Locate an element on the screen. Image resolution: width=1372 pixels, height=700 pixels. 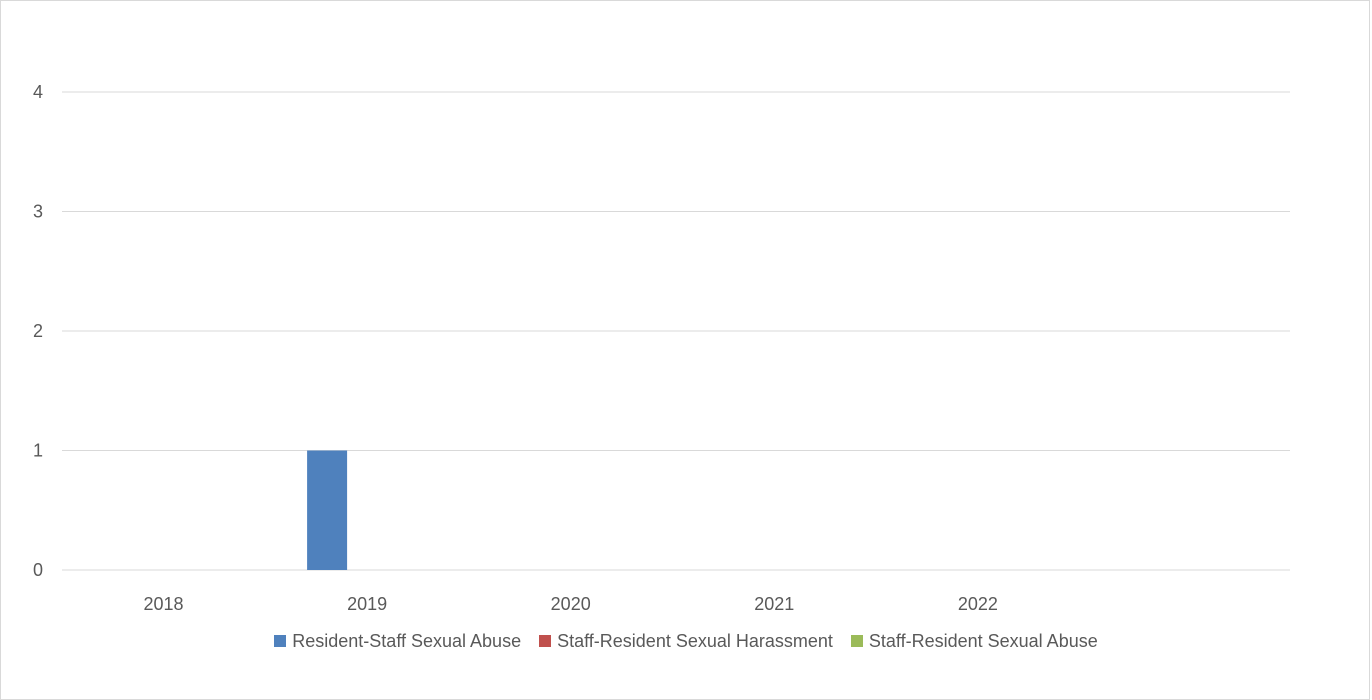
x-tick-label: 2019 is located at coordinates (367, 604).